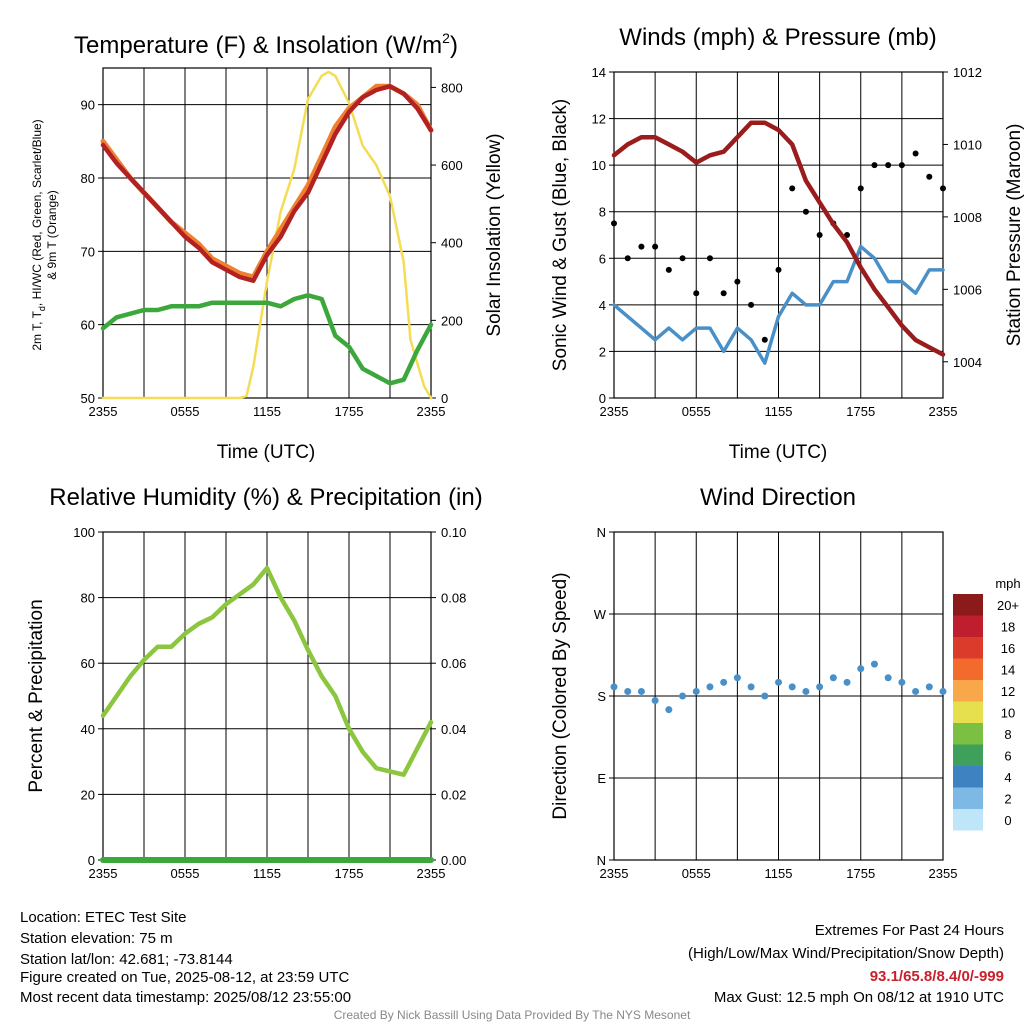 The image size is (1024, 1024). Describe the element at coordinates (267, 235) in the screenshot. I see `insolation-line` at that location.